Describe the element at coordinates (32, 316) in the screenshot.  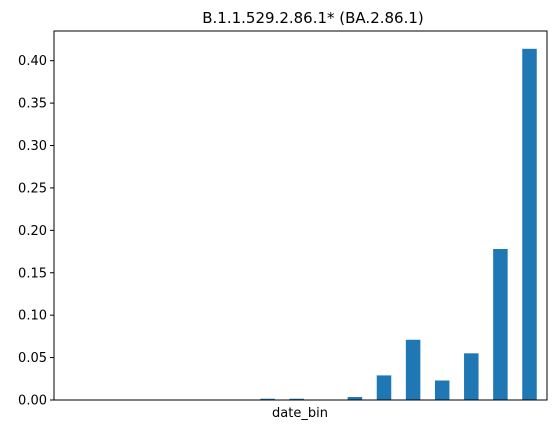
I see `y-tick-label: 0.10` at that location.